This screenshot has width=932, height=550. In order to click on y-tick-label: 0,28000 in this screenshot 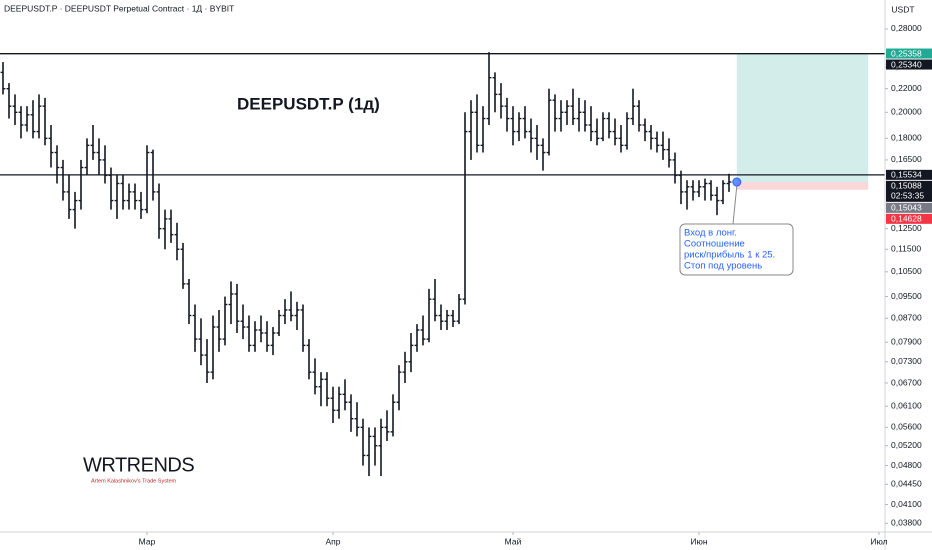, I will do `click(906, 28)`.